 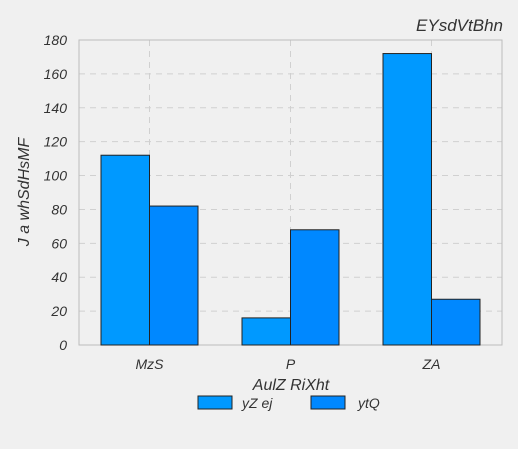 I want to click on y-tick-label: 160, so click(x=56, y=74).